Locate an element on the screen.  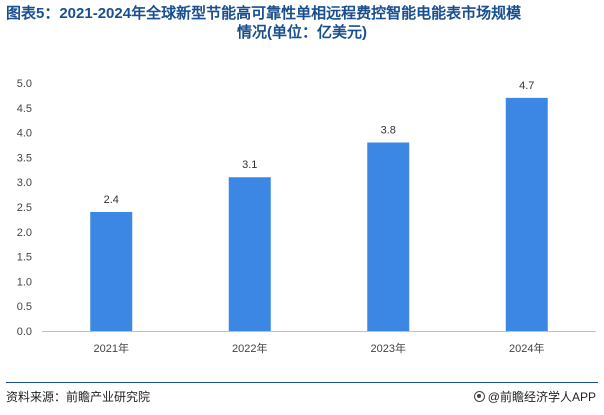
source-note: 资料来源：前瞻产业研究院 is located at coordinates (78, 397).